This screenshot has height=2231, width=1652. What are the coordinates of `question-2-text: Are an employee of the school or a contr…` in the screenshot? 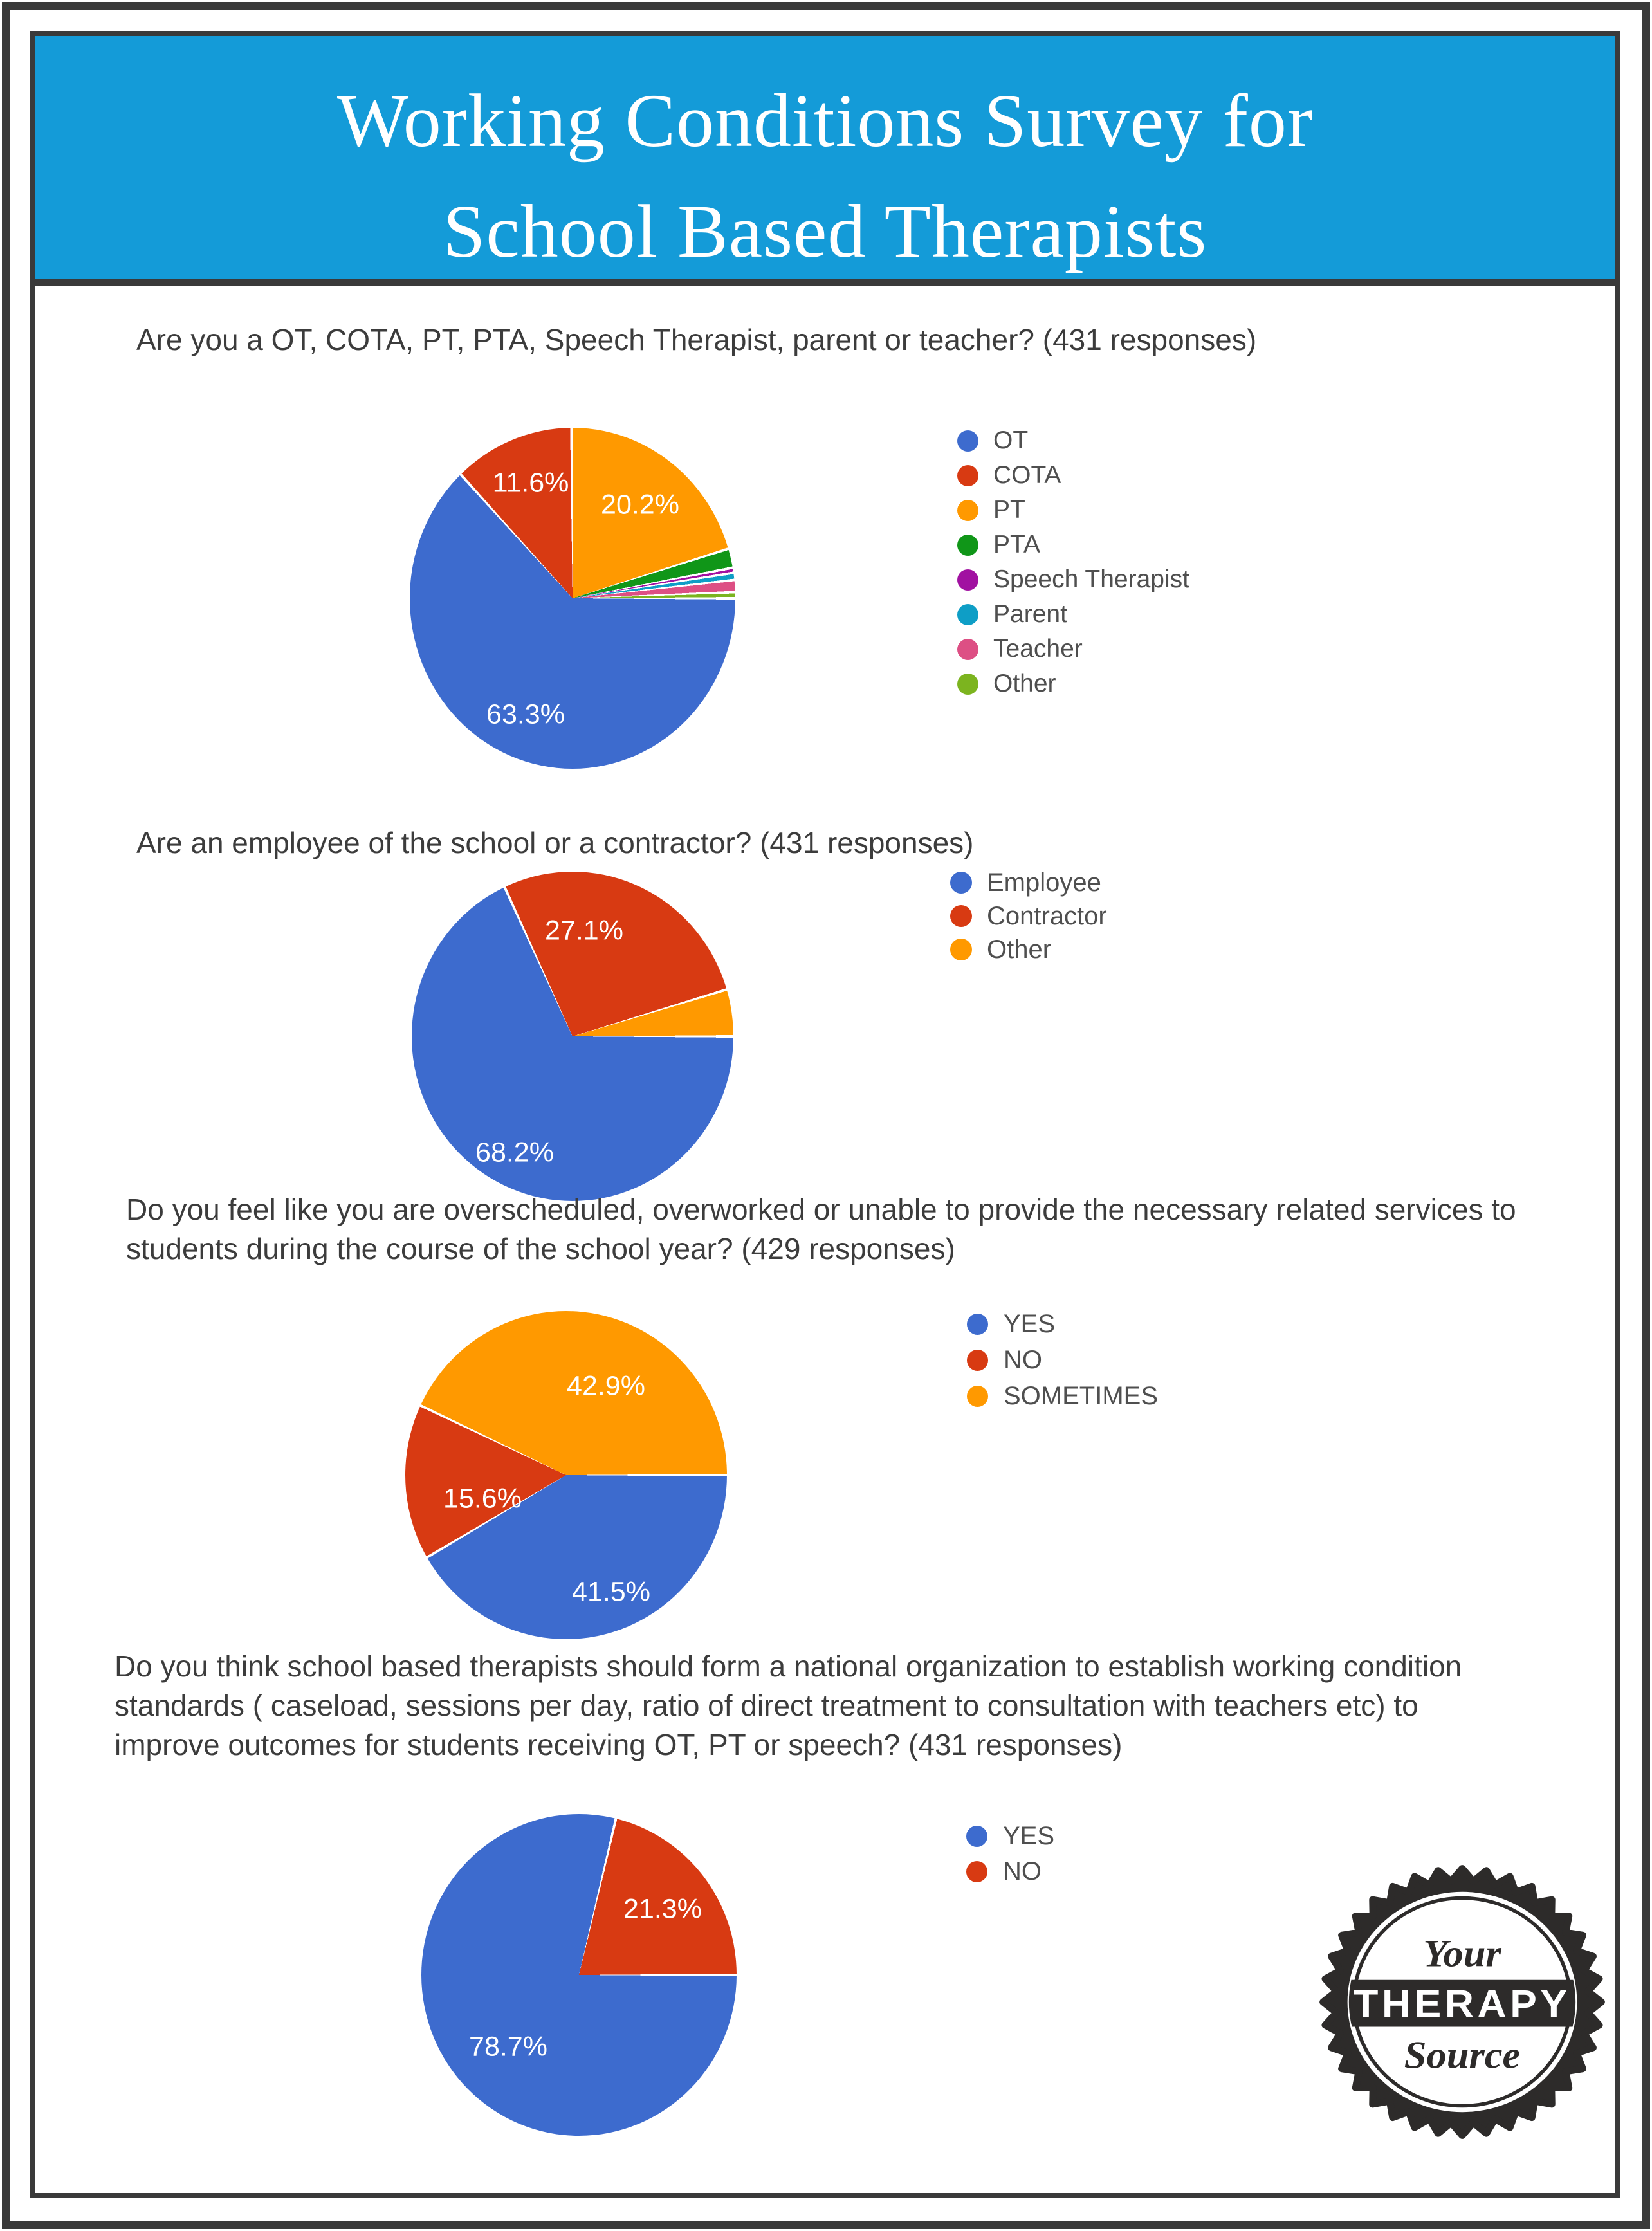 It's located at (555, 842).